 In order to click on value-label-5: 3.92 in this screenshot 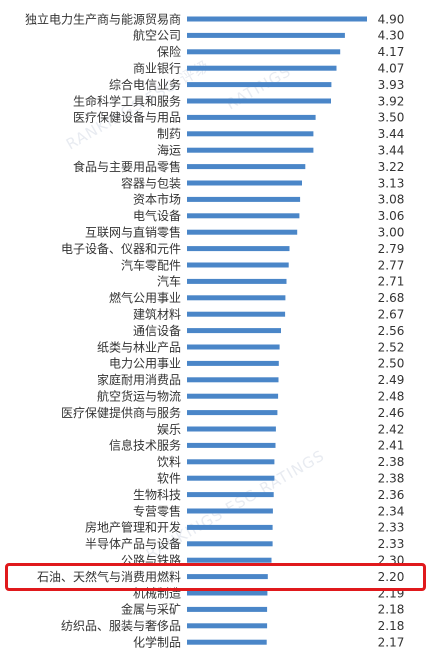, I will do `click(391, 101)`.